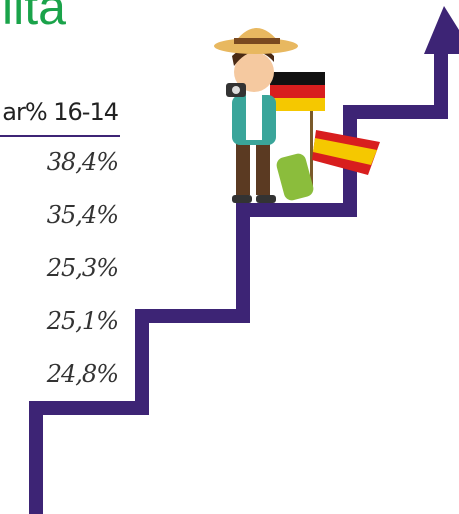 This screenshot has height=514, width=459. What do you see at coordinates (82, 162) in the screenshot?
I see `value-cell: 38,4%` at bounding box center [82, 162].